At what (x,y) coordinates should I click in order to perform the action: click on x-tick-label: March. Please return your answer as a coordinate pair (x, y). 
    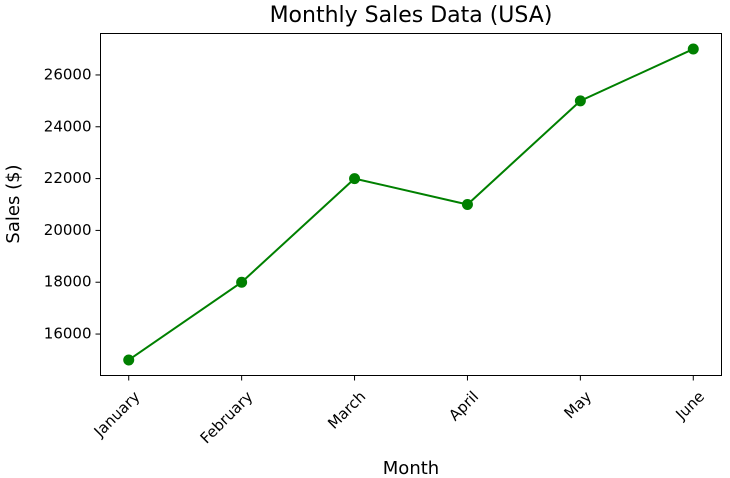
    Looking at the image, I should click on (346, 410).